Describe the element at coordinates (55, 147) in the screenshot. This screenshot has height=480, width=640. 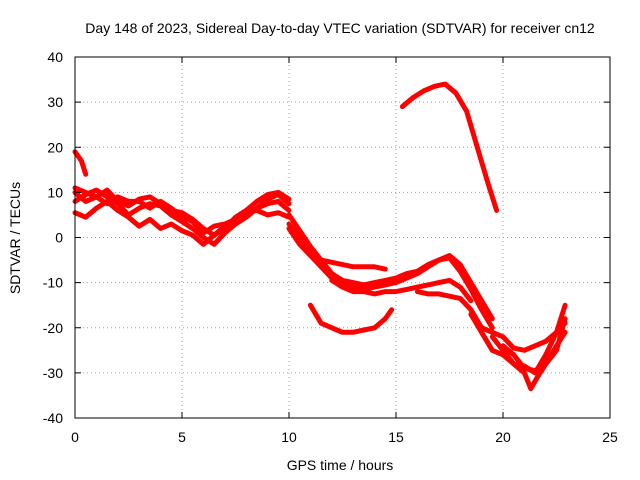
I see `y-tick-label: 20` at that location.